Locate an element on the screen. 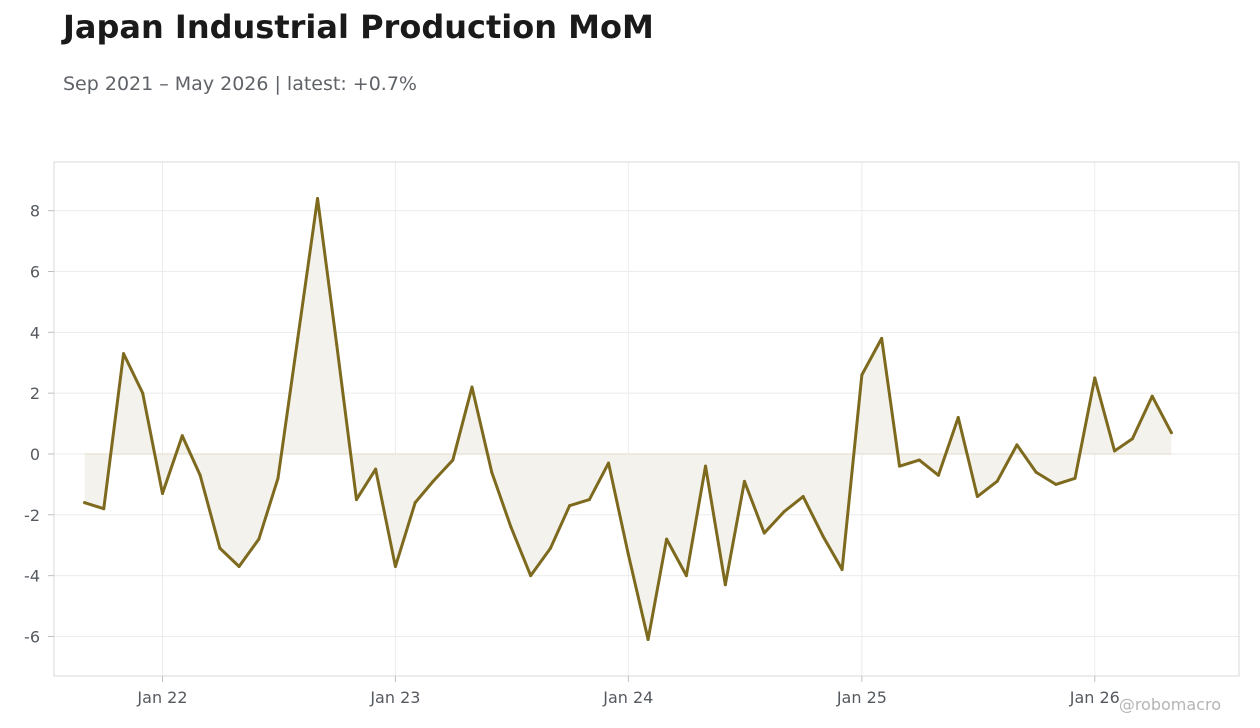  y-tick-label: 4 is located at coordinates (35, 332).